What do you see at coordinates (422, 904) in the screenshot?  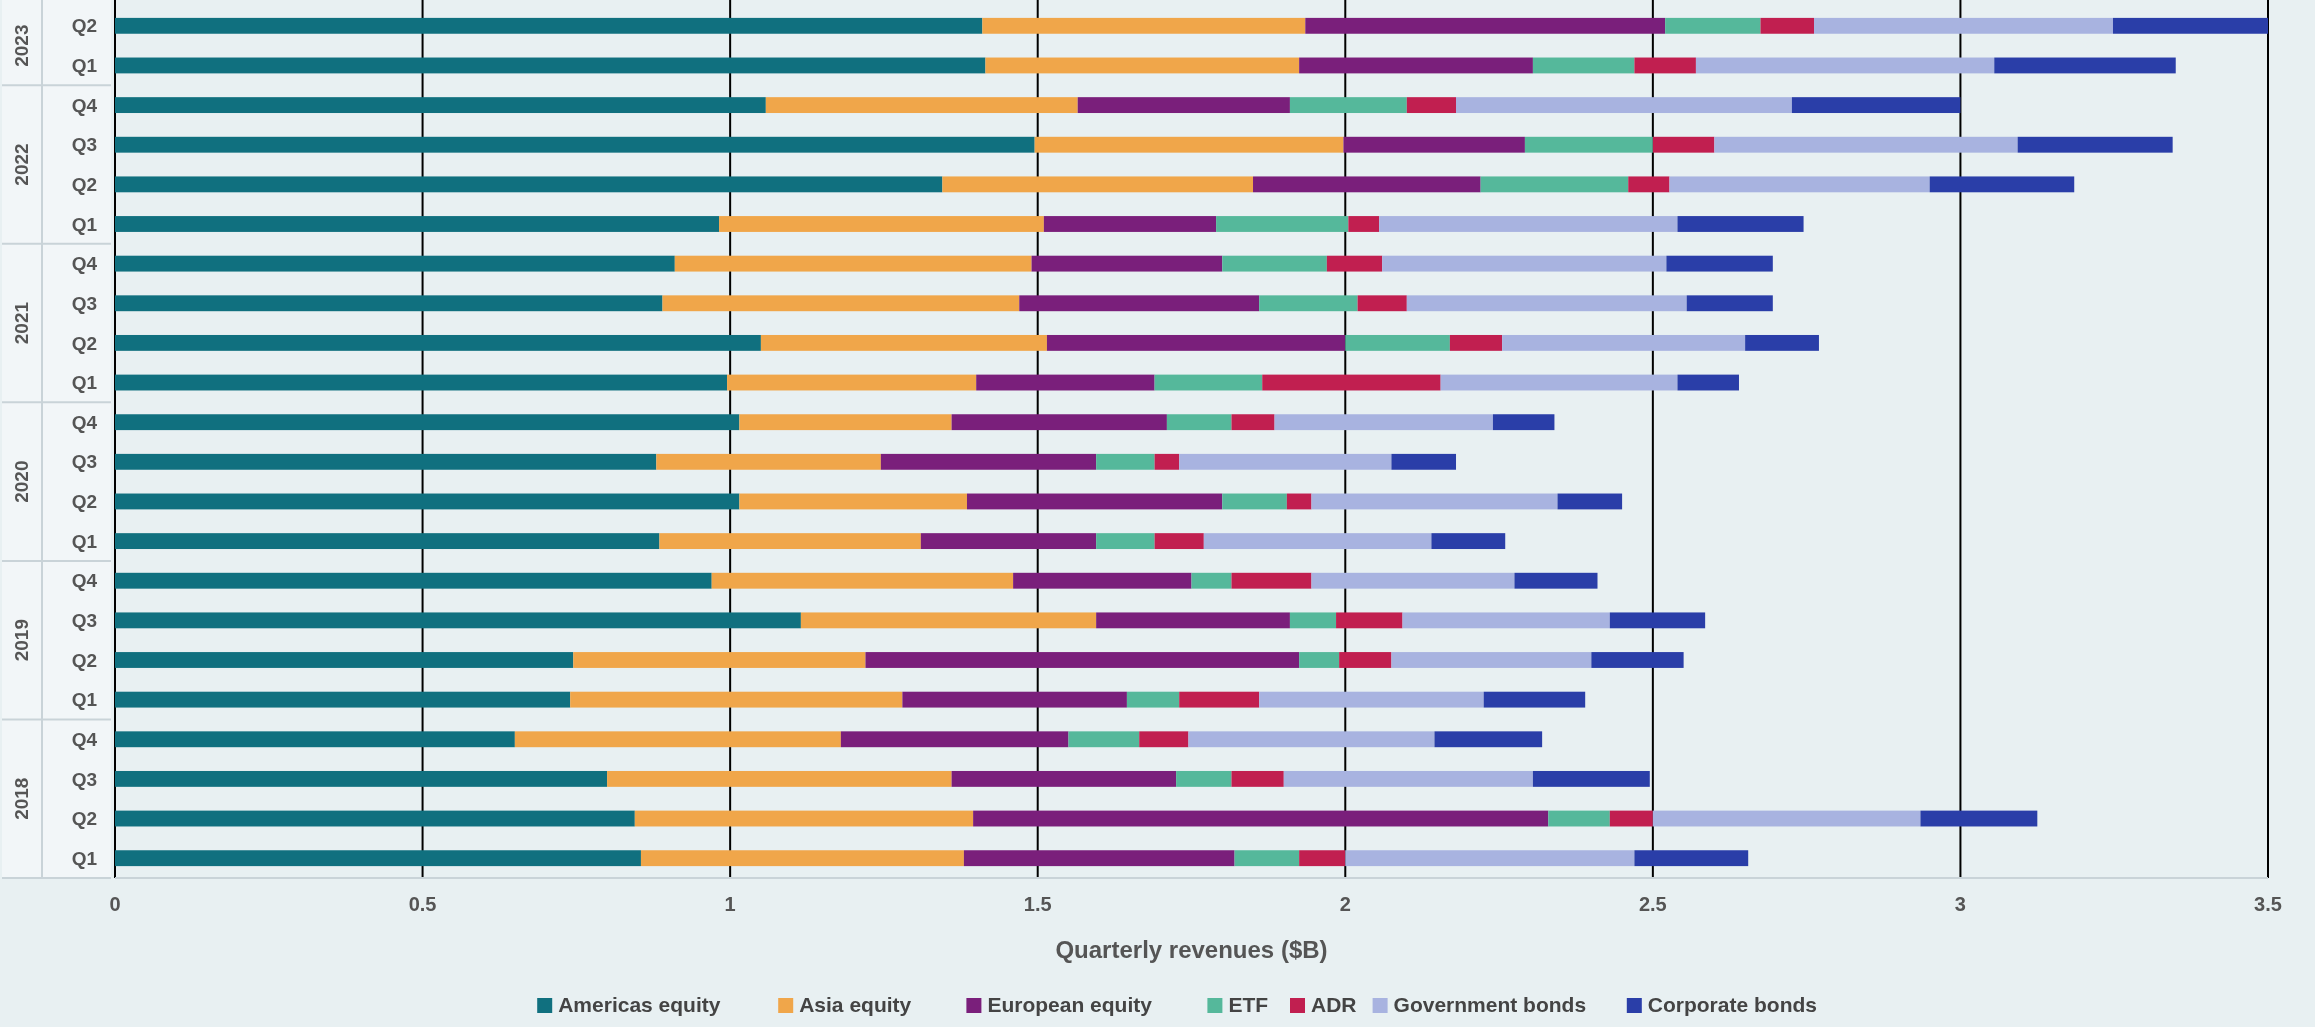 I see `x-tick-label: 0.5` at bounding box center [422, 904].